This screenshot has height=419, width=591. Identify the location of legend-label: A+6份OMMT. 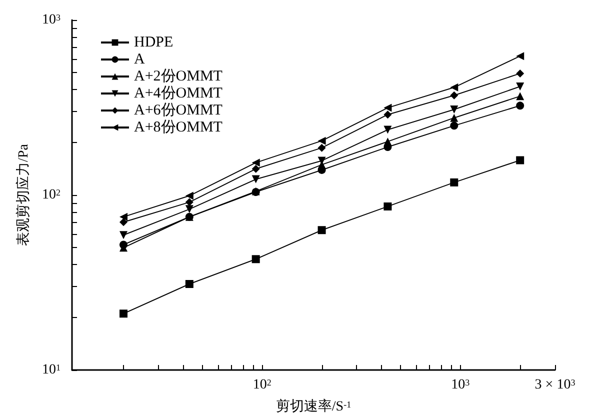
(178, 110).